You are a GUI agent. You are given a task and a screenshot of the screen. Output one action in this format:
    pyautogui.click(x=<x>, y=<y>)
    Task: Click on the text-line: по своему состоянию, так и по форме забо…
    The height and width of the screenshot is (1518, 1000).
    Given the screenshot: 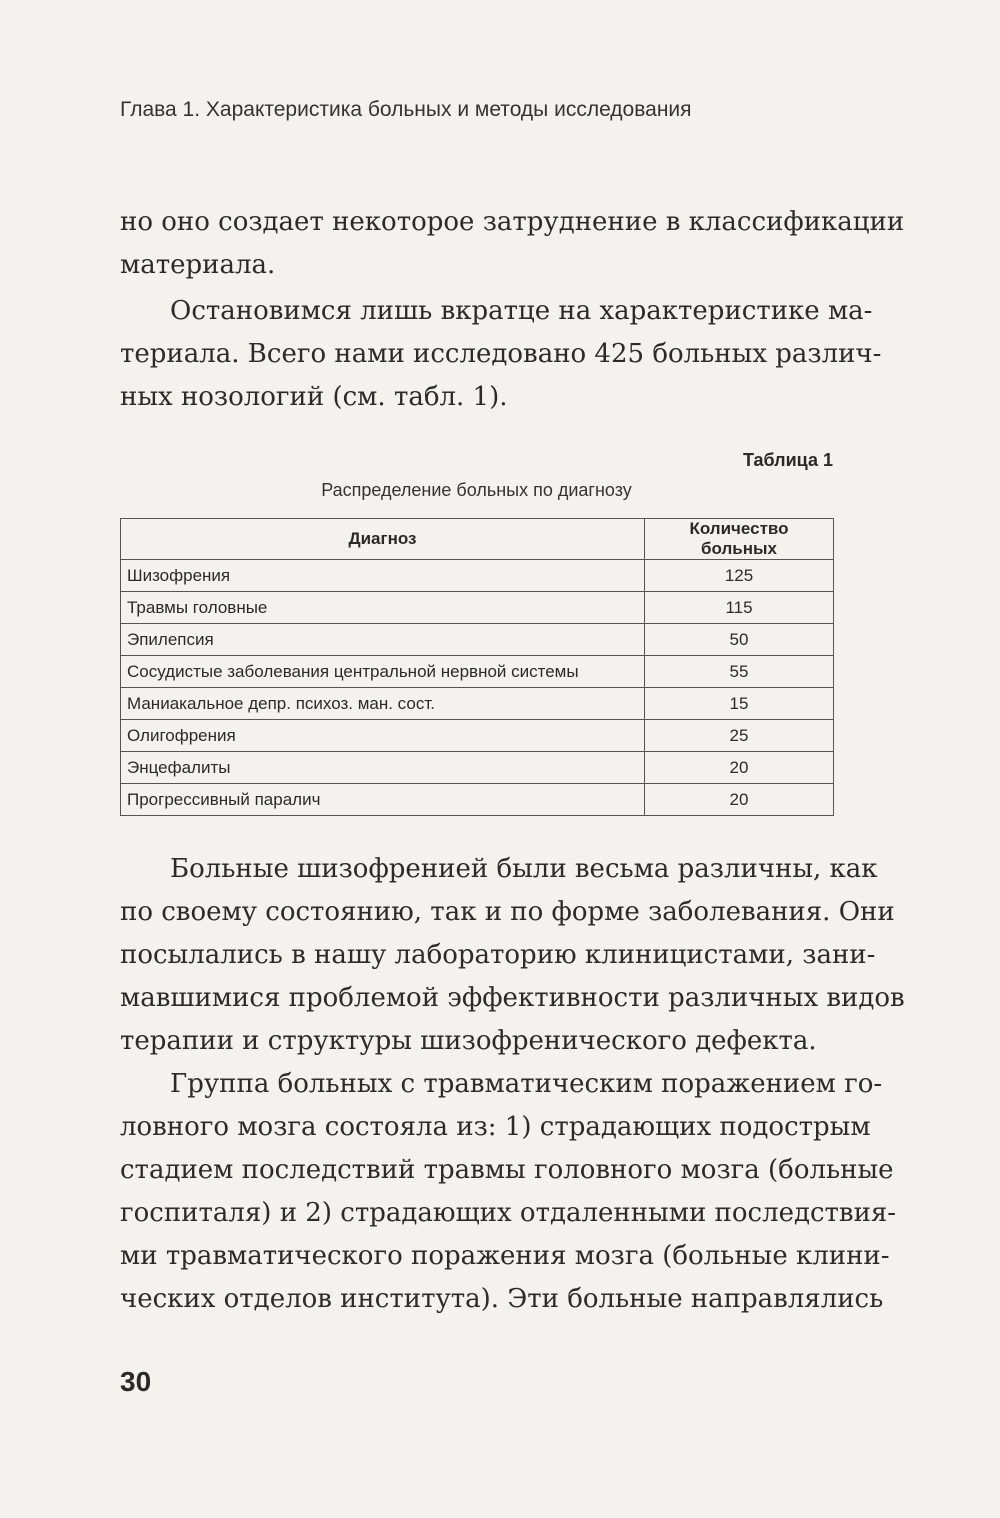 What is the action you would take?
    pyautogui.click(x=507, y=912)
    